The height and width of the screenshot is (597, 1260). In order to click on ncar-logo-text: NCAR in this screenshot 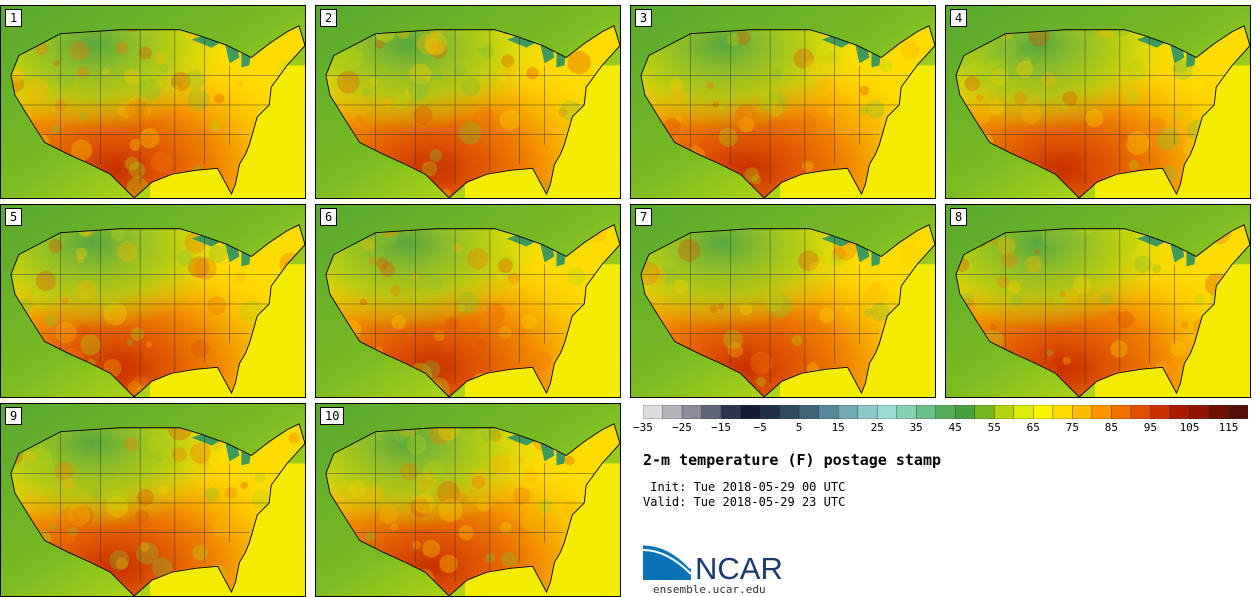, I will do `click(739, 566)`.